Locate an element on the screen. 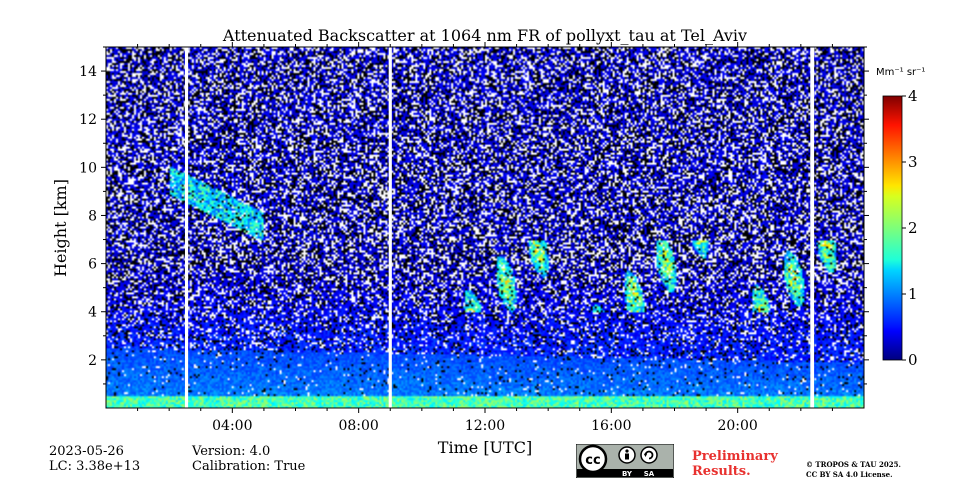 Image resolution: width=960 pixels, height=480 pixels. cc-icon-text: cc is located at coordinates (592, 460).